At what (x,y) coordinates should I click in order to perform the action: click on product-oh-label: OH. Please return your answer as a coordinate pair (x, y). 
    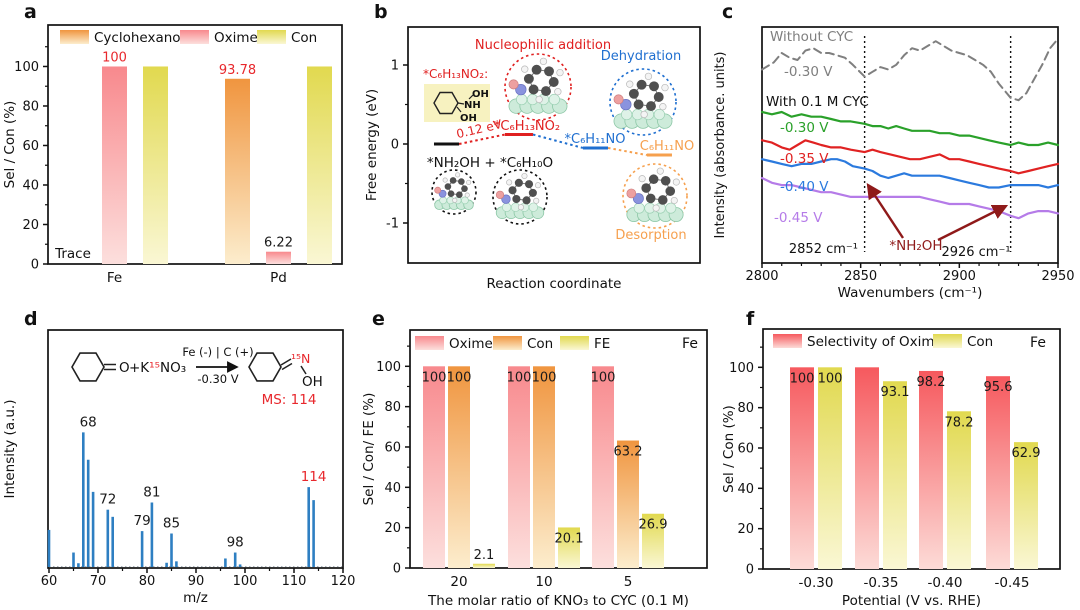
    Looking at the image, I should click on (312, 382).